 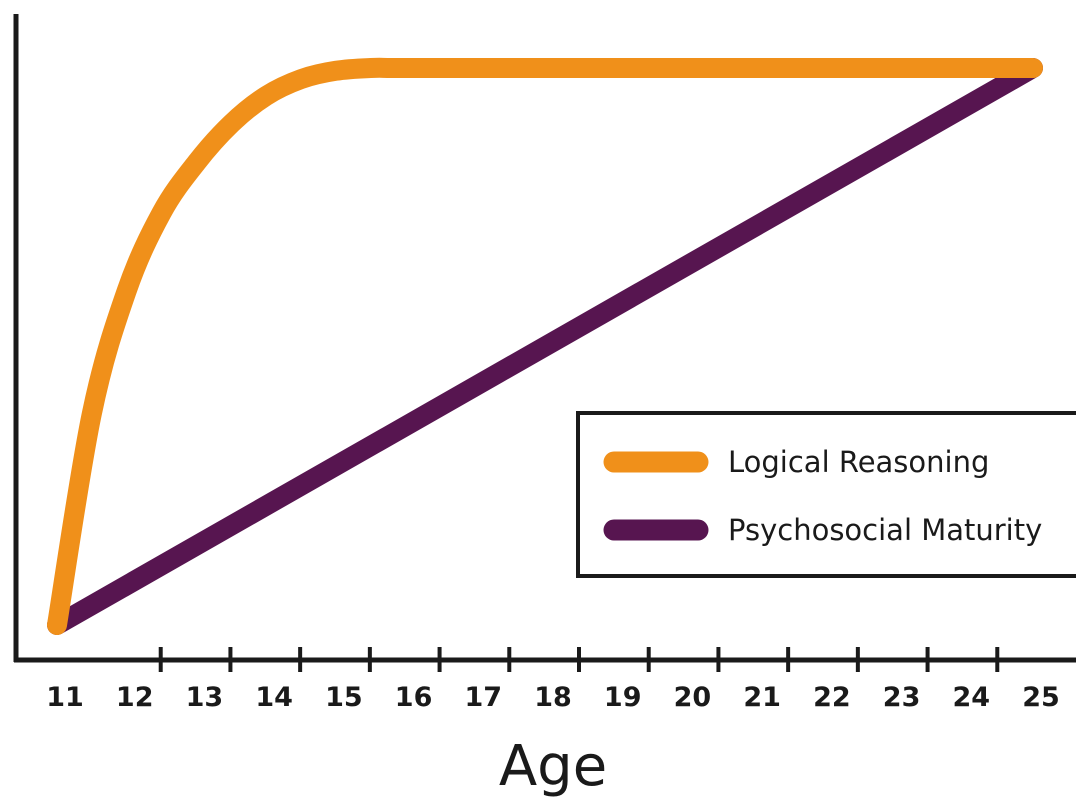 I want to click on x-tick-labels: 11 12 13 14 15 16 17 18 19 20 21 22 23 24 25, so click(x=553, y=697).